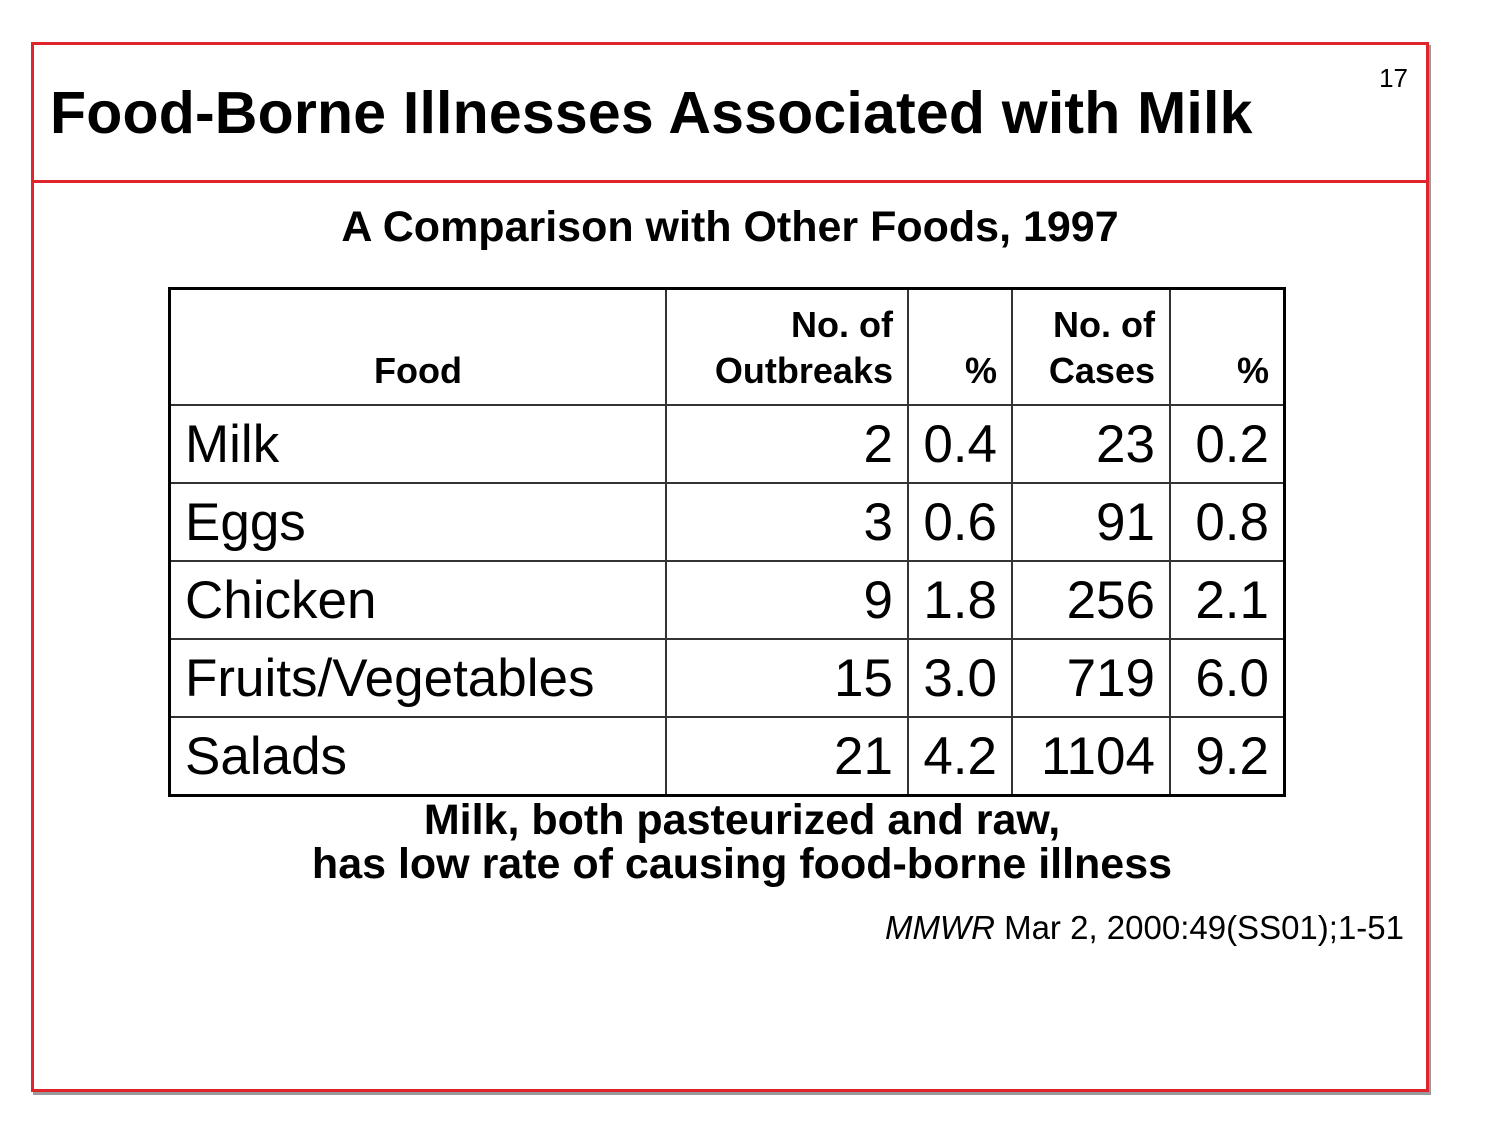 The height and width of the screenshot is (1146, 1486). Describe the element at coordinates (939, 927) in the screenshot. I see `citation-journal: MMWR` at that location.